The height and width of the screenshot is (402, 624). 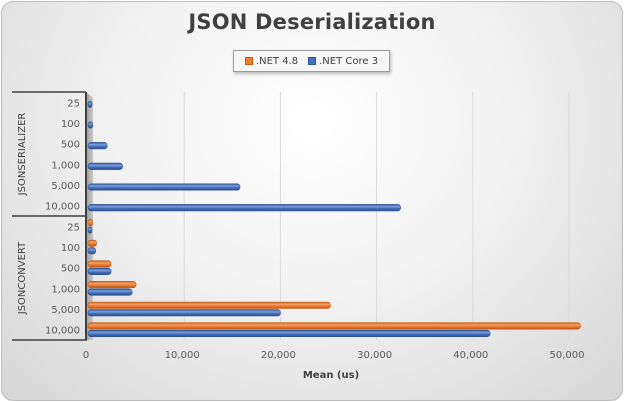 What do you see at coordinates (331, 375) in the screenshot?
I see `x-axis-title: Mean (us)` at bounding box center [331, 375].